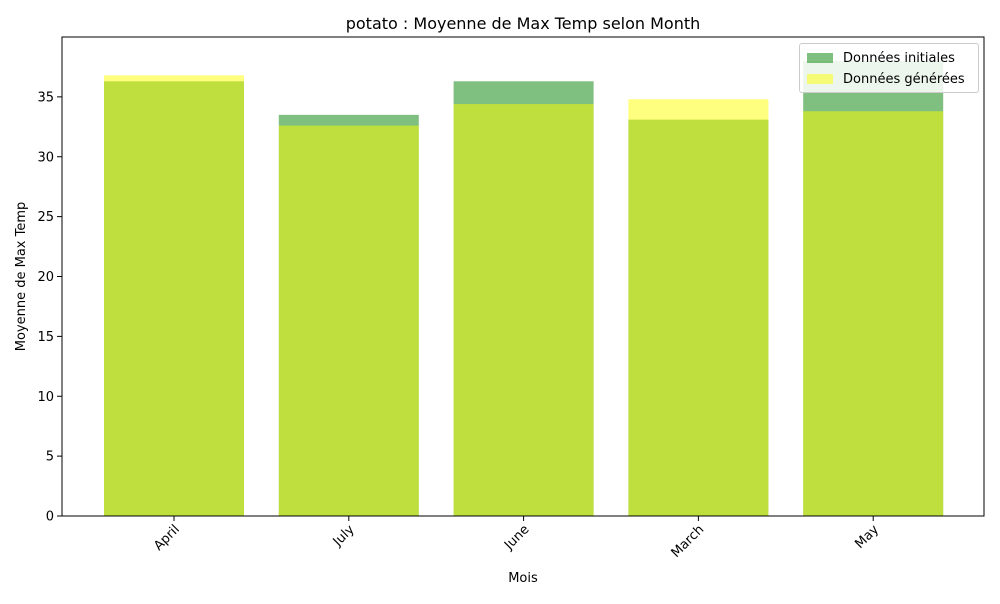 This screenshot has width=1000, height=604. Describe the element at coordinates (523, 23) in the screenshot. I see `chart-title: potato : Moyenne de Max Temp selon Month` at that location.